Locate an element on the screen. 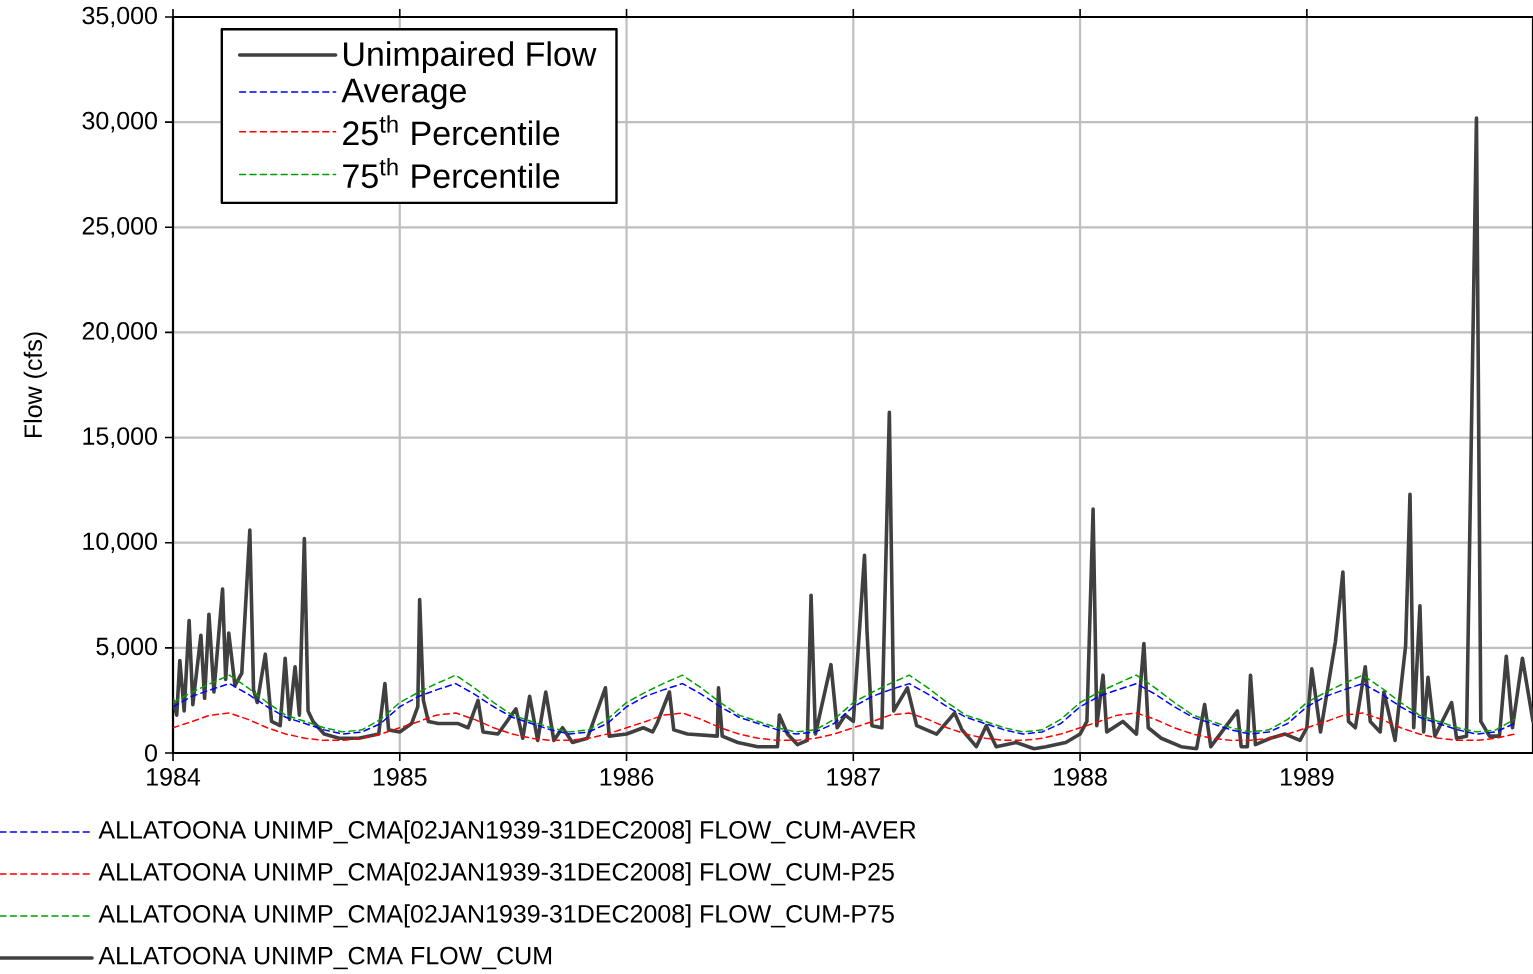 The height and width of the screenshot is (974, 1533). y-tick-label: 20,000 is located at coordinates (119, 332).